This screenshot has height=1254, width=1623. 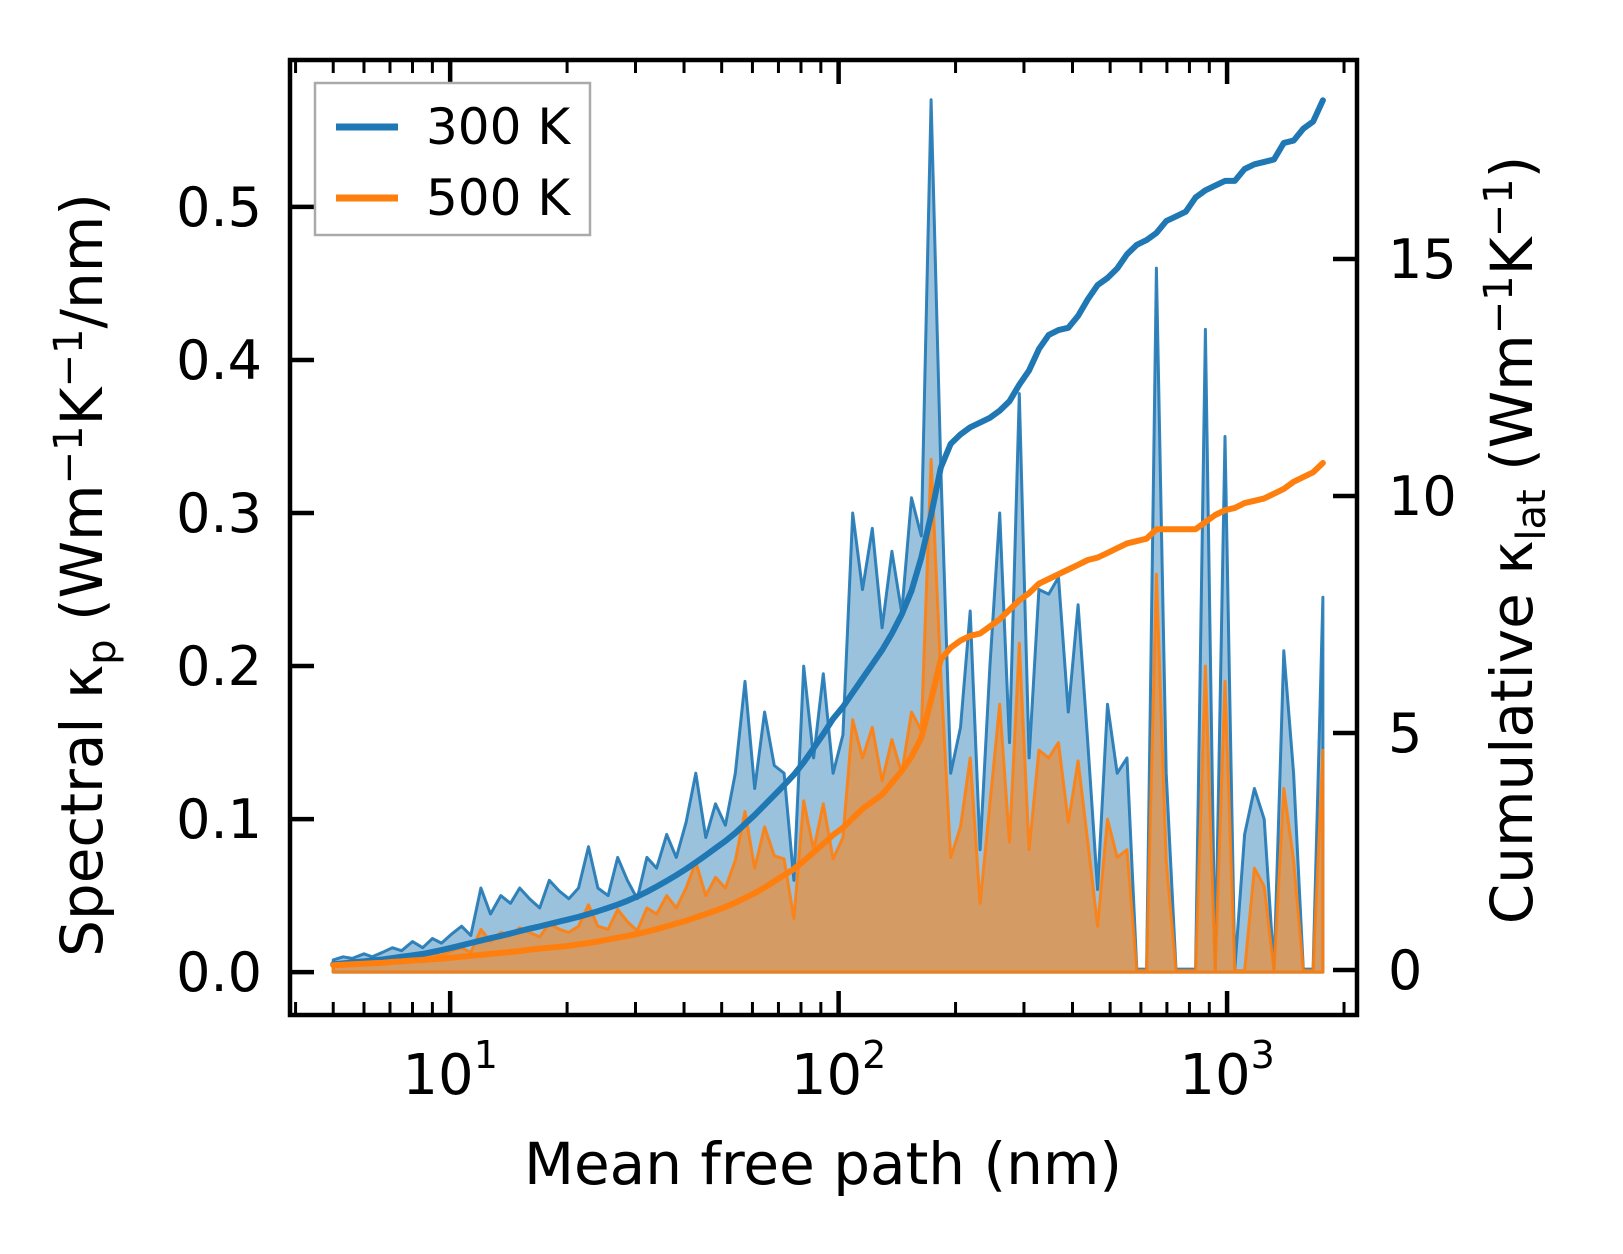 What do you see at coordinates (1422, 496) in the screenshot?
I see `y-right-tick-label-2: 10` at bounding box center [1422, 496].